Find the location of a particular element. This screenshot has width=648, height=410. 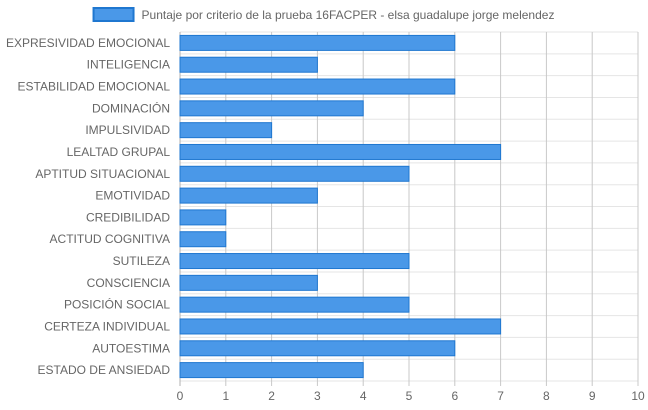

category-label: LEALTAD GRUPAL is located at coordinates (119, 152).